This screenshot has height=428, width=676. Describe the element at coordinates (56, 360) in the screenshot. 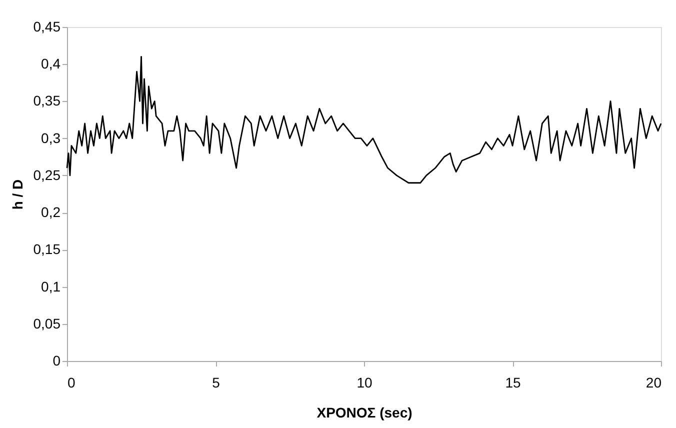

I see `y-tick-label: 0` at that location.